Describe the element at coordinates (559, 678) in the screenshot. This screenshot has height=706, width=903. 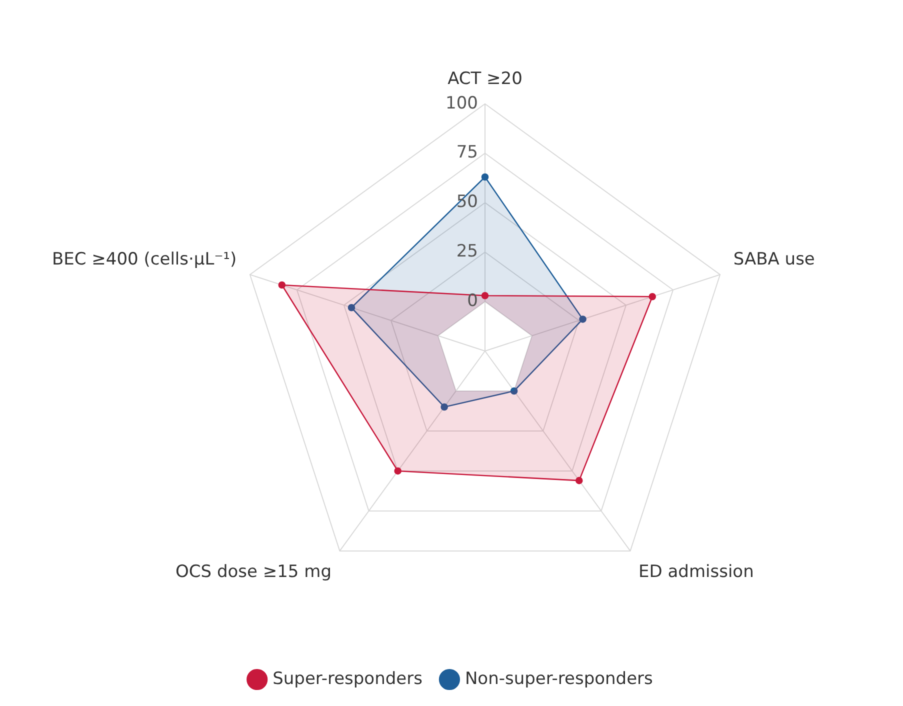
I see `legend-label: Non-super-responders` at that location.